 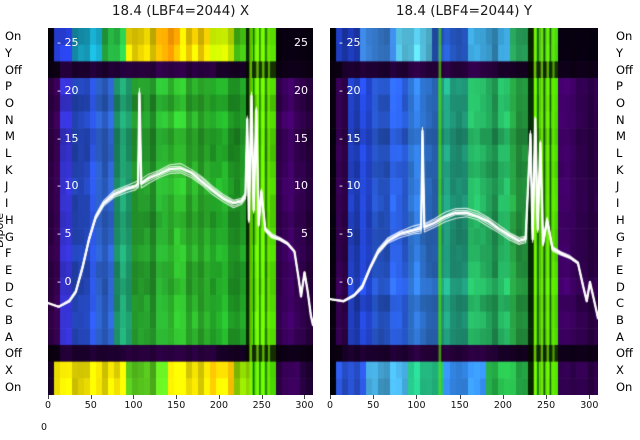 What do you see at coordinates (301, 186) in the screenshot?
I see `inner-scale-label: 10` at bounding box center [301, 186].